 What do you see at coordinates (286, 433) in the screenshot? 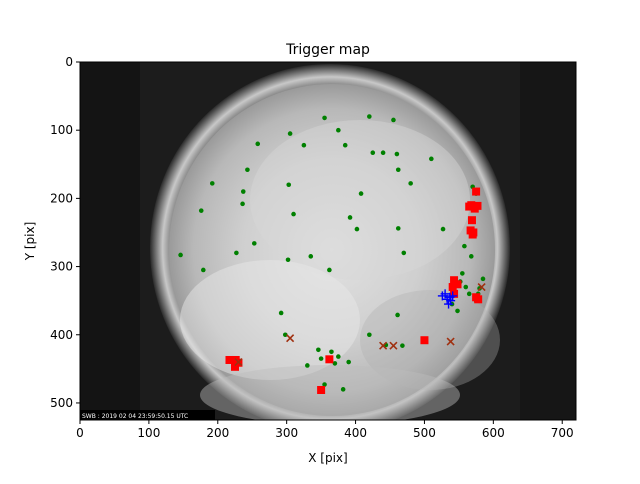
I see `x-tick-label: 300` at bounding box center [286, 433].